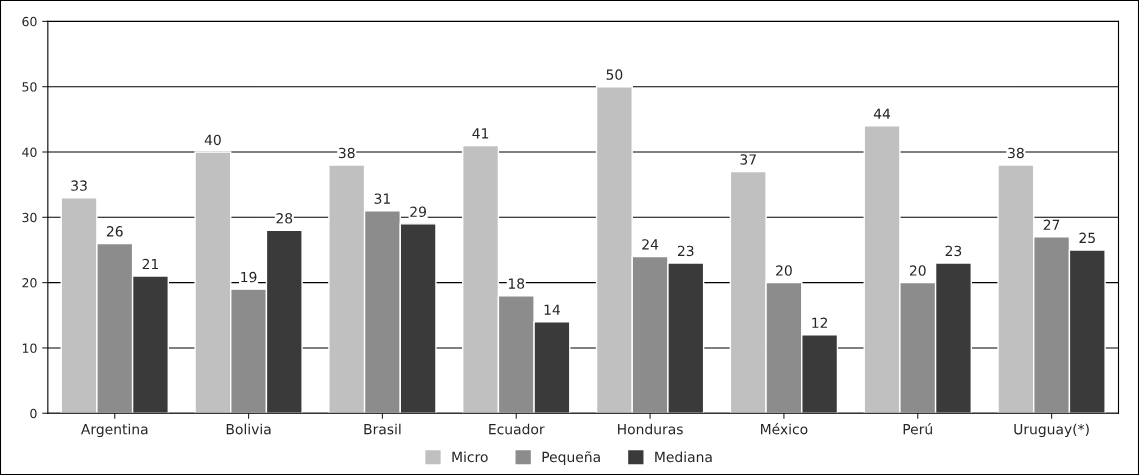 This screenshot has height=475, width=1139. Describe the element at coordinates (917, 429) in the screenshot. I see `x-tick-label: Perú` at that location.